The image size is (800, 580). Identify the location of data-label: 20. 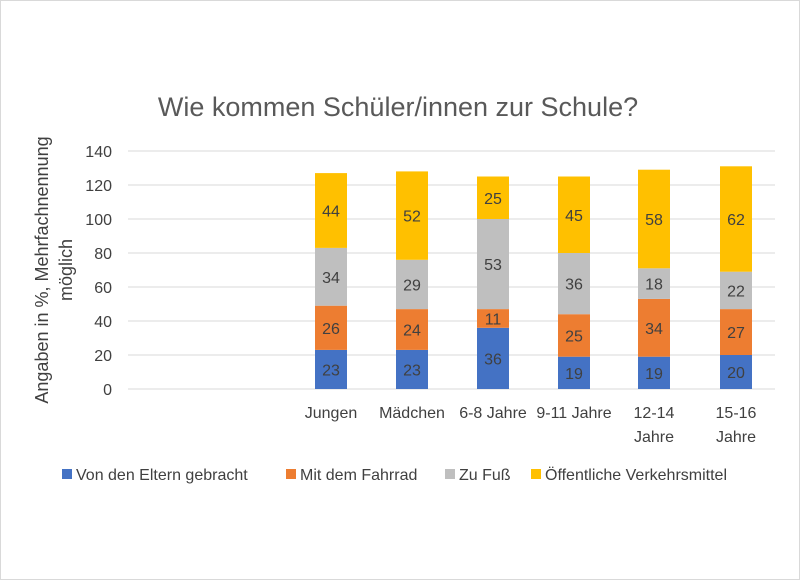
(736, 373).